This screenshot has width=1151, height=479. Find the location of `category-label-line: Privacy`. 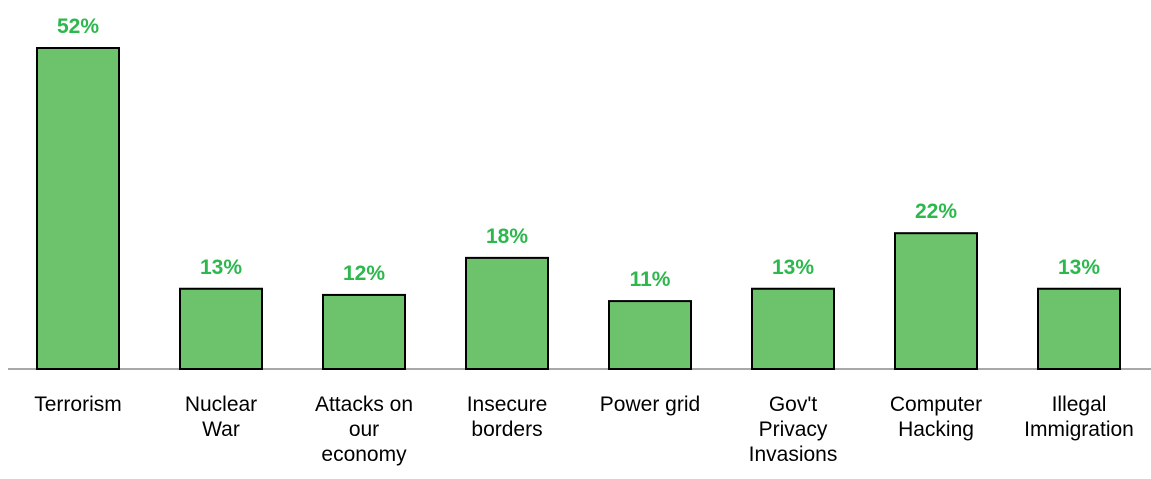

category-label-line: Privacy is located at coordinates (793, 429).